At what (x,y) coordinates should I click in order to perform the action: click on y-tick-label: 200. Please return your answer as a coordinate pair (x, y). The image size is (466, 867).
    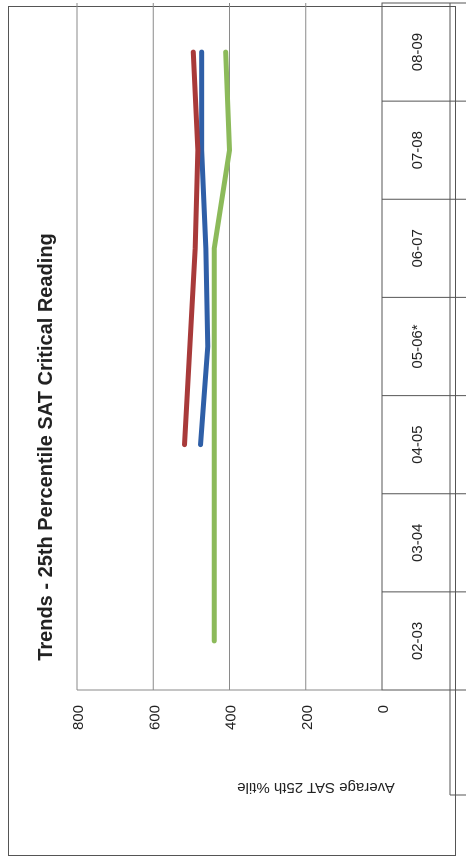
    Looking at the image, I should click on (307, 717).